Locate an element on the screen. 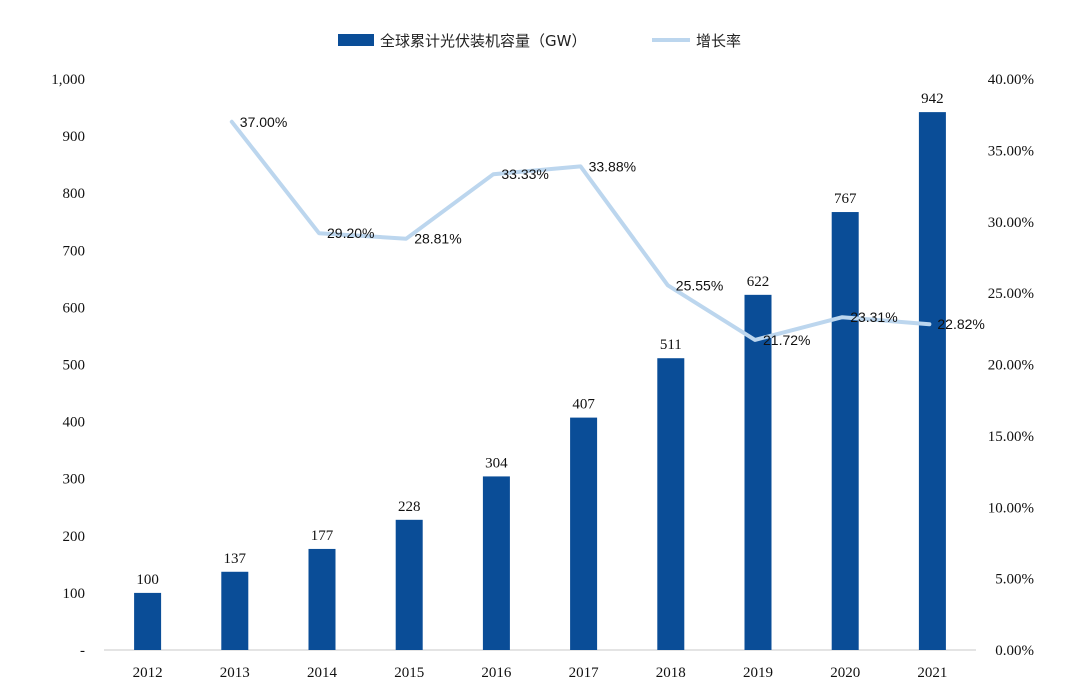 The width and height of the screenshot is (1080, 700). x-tick-label: 2016 is located at coordinates (496, 673).